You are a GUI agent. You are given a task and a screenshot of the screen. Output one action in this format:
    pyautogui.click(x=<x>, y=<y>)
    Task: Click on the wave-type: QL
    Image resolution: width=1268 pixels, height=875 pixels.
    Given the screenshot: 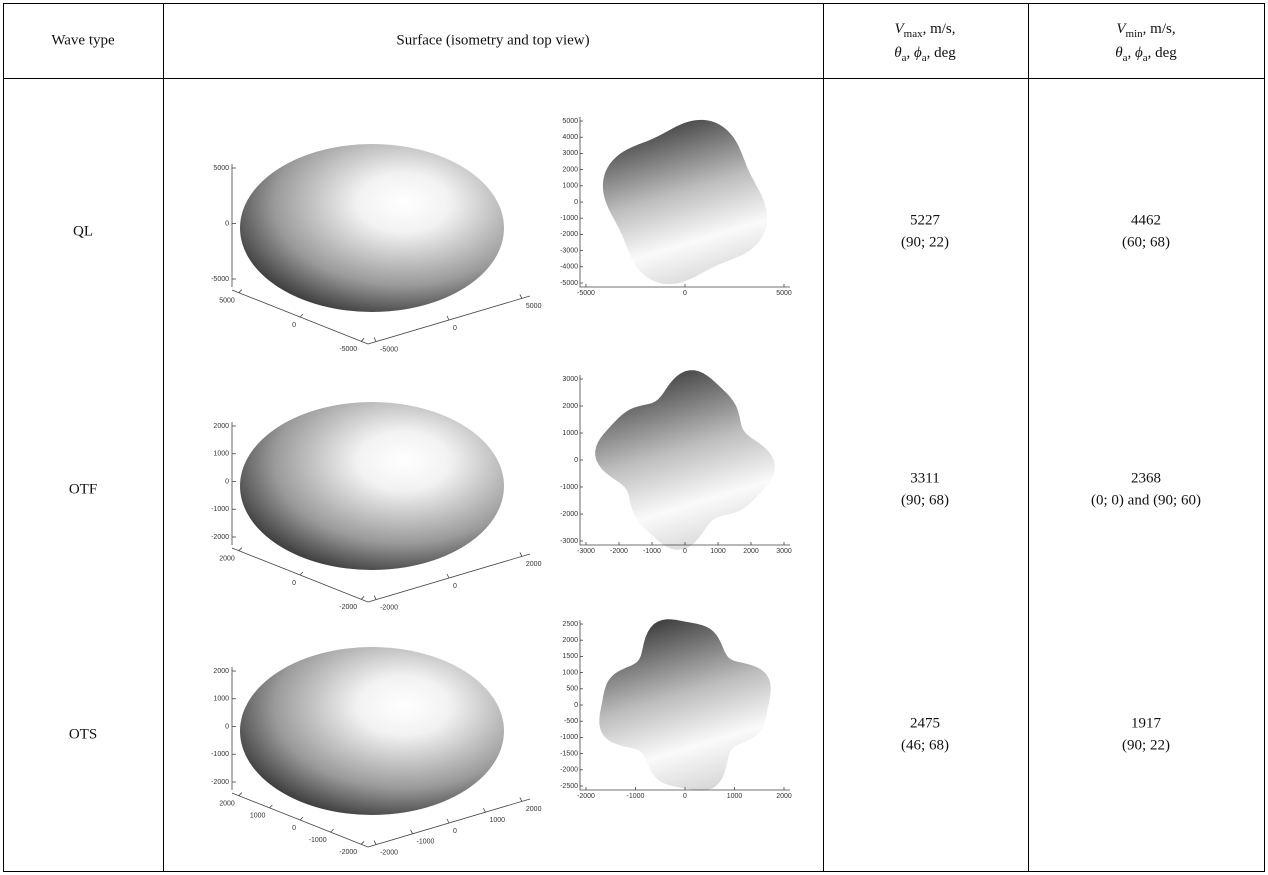 What is the action you would take?
    pyautogui.click(x=83, y=231)
    